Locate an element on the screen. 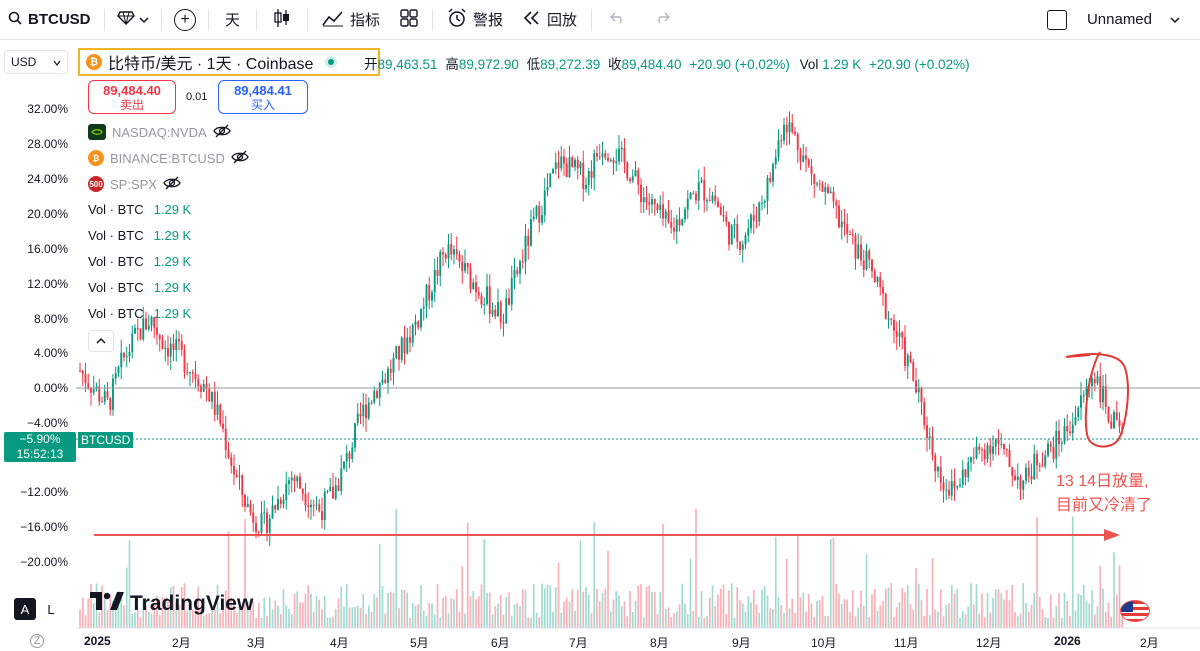  compare-button: + is located at coordinates (185, 20).